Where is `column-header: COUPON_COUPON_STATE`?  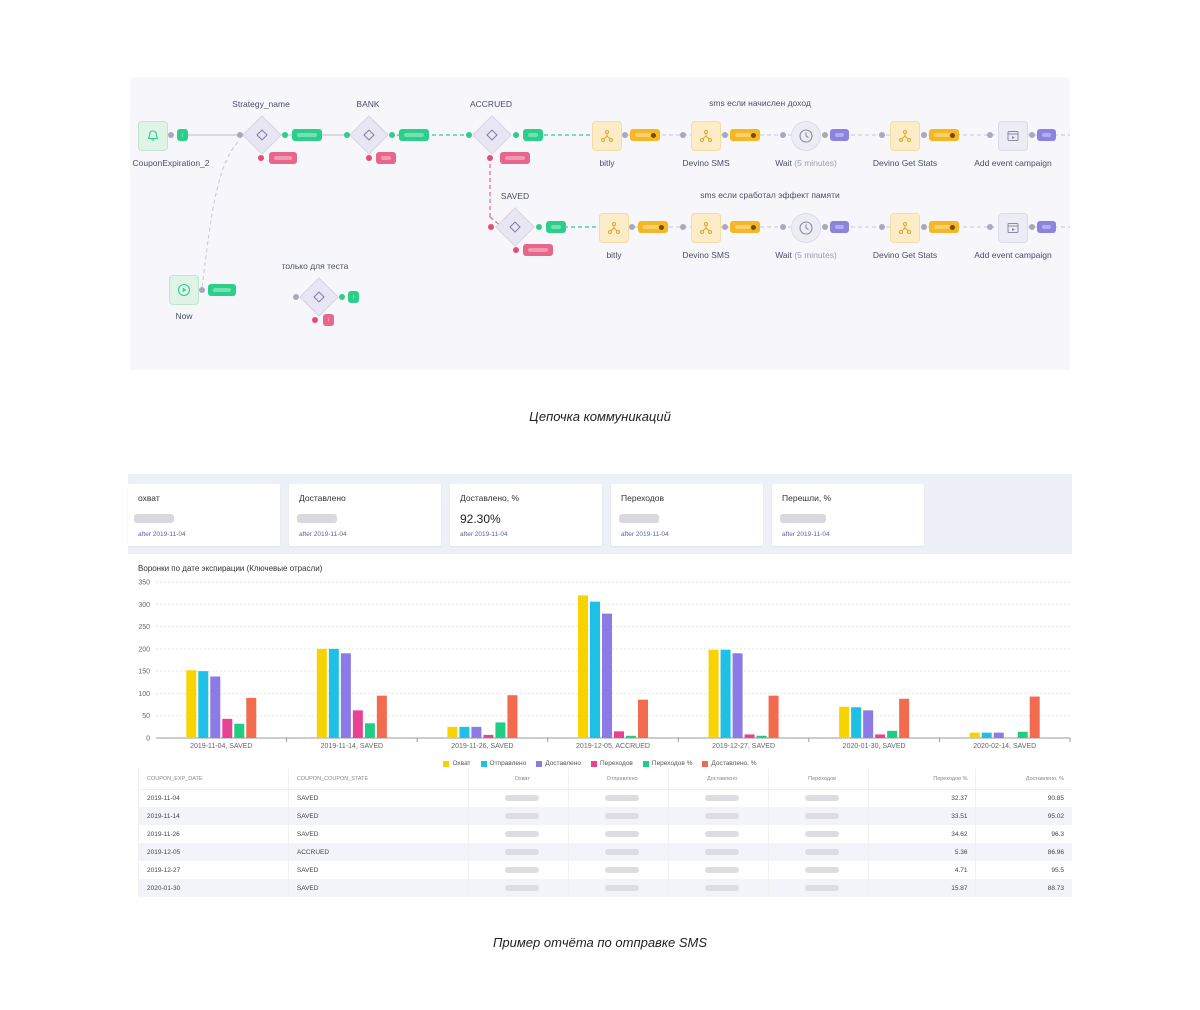
column-header: COUPON_COUPON_STATE is located at coordinates (378, 779).